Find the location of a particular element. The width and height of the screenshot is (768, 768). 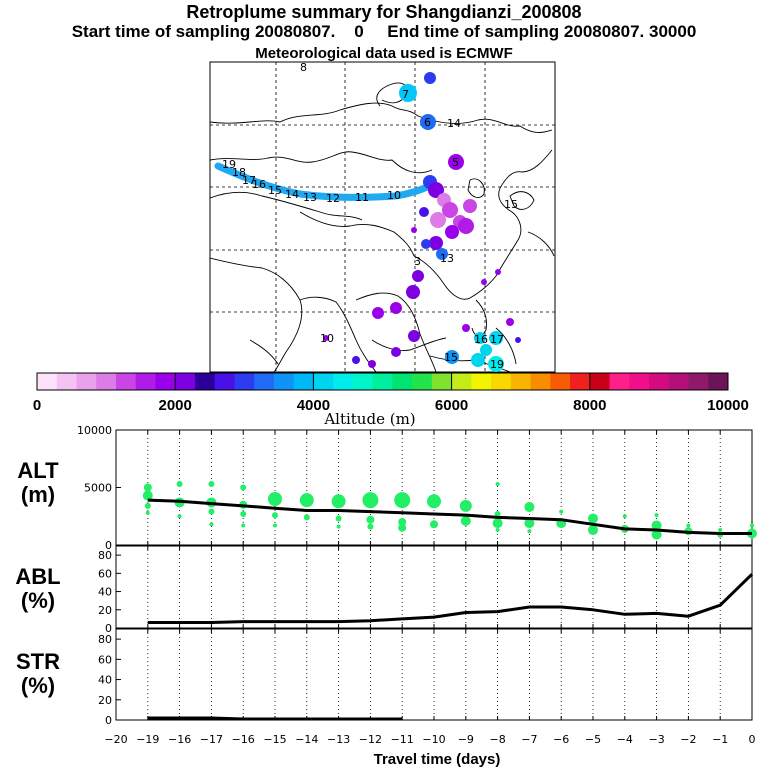

colorbar-tick-label: 0 is located at coordinates (37, 405).